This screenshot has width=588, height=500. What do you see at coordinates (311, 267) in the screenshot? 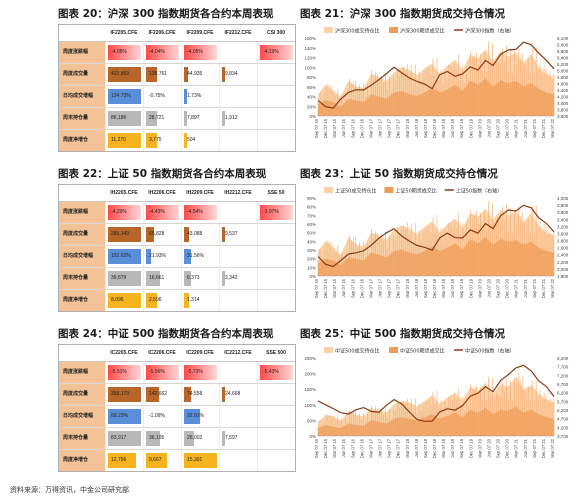
I see `left-axis-tick: 10%` at bounding box center [311, 267].